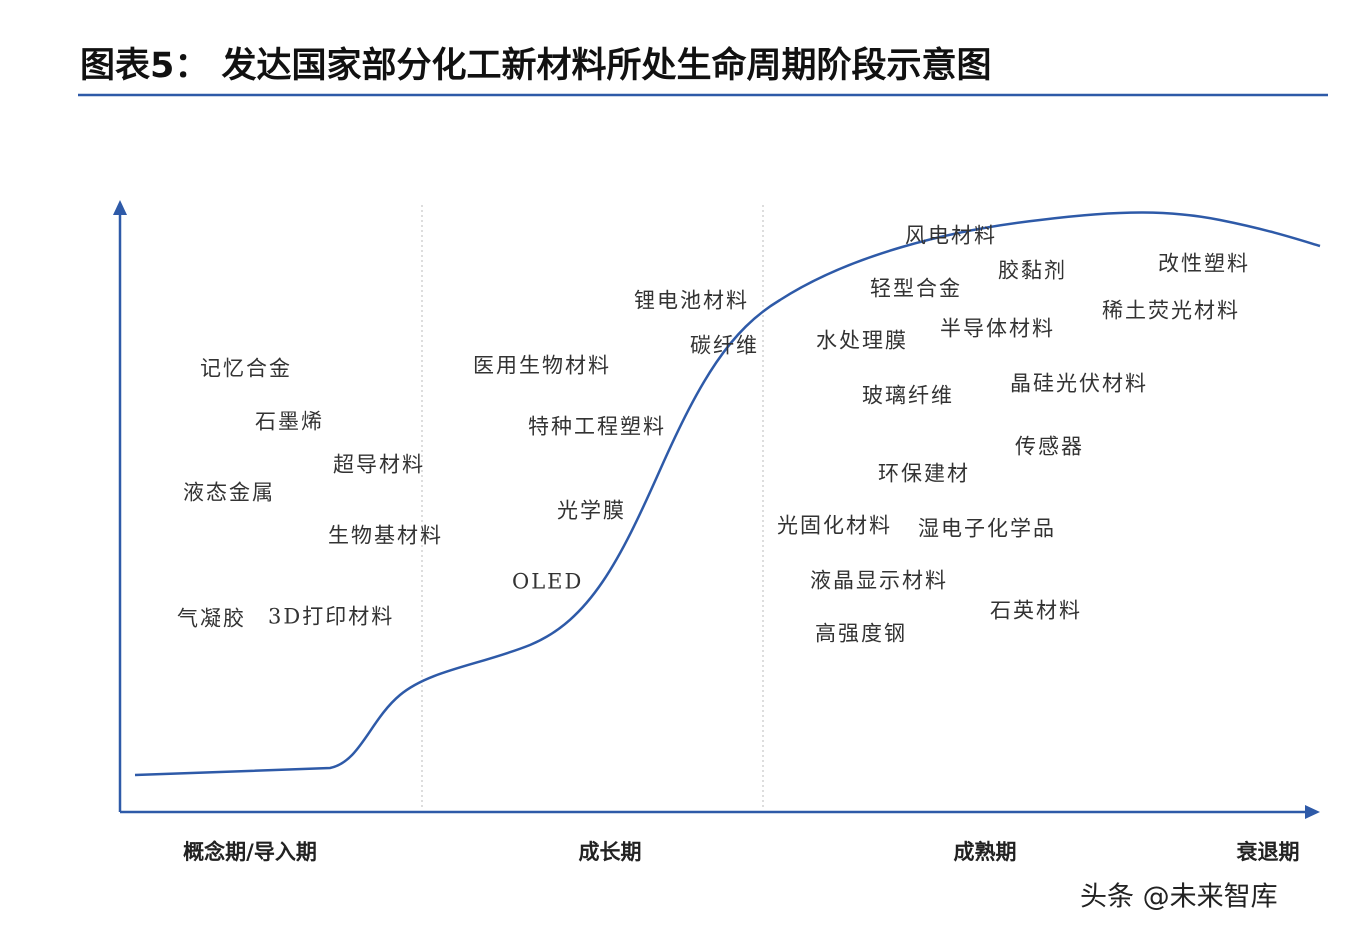 The width and height of the screenshot is (1356, 942). Describe the element at coordinates (246, 369) in the screenshot. I see `material-label: 记忆合金` at that location.